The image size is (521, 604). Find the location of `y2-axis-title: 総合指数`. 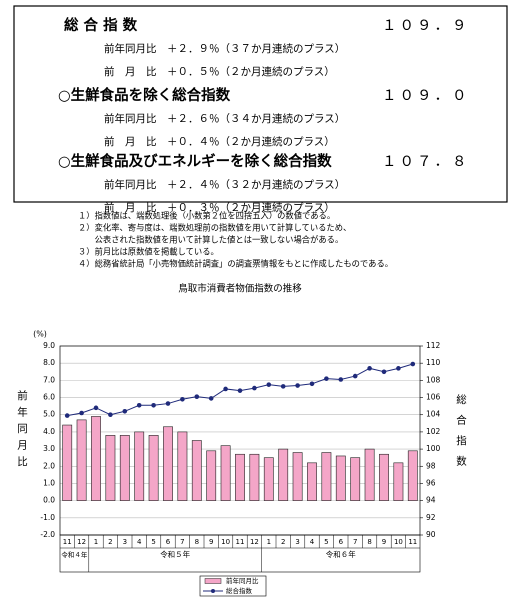

y2-axis-title: 総合指数 is located at coordinates (461, 434).